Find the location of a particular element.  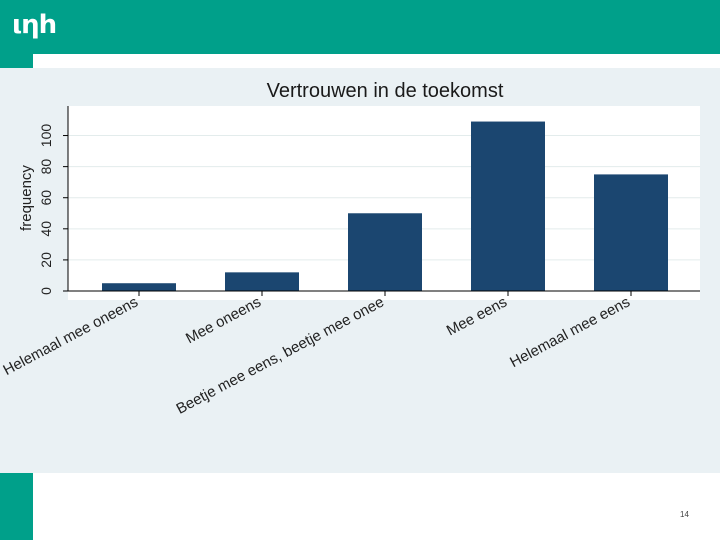

y-tick-label: 20 is located at coordinates (46, 260).